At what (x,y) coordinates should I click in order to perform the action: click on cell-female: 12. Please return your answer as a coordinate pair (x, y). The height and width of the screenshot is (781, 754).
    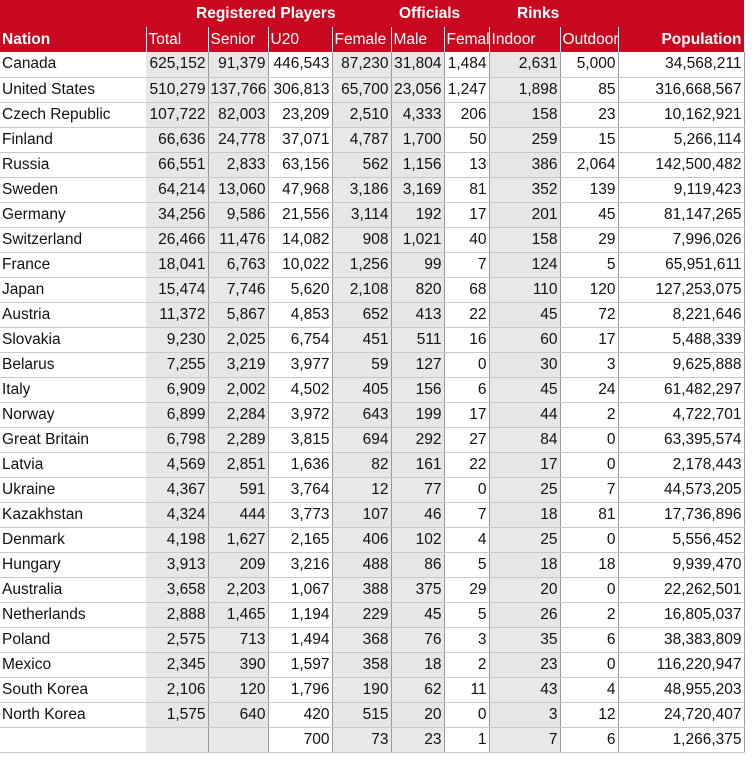
    Looking at the image, I should click on (362, 490).